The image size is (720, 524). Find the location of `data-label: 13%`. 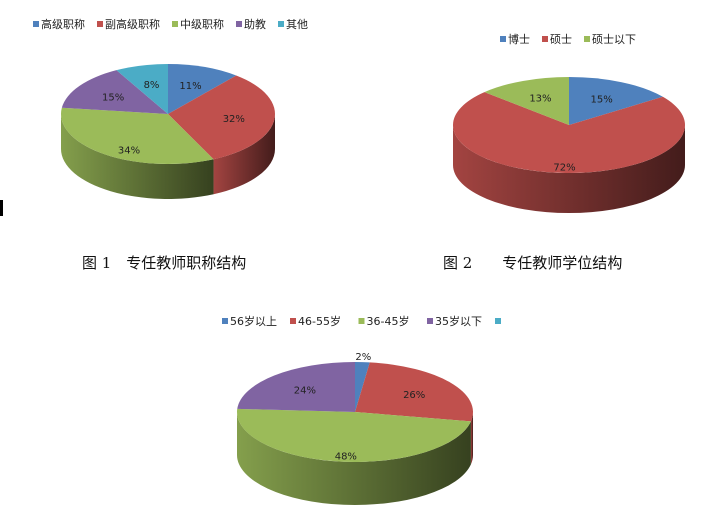

data-label: 13% is located at coordinates (540, 99).